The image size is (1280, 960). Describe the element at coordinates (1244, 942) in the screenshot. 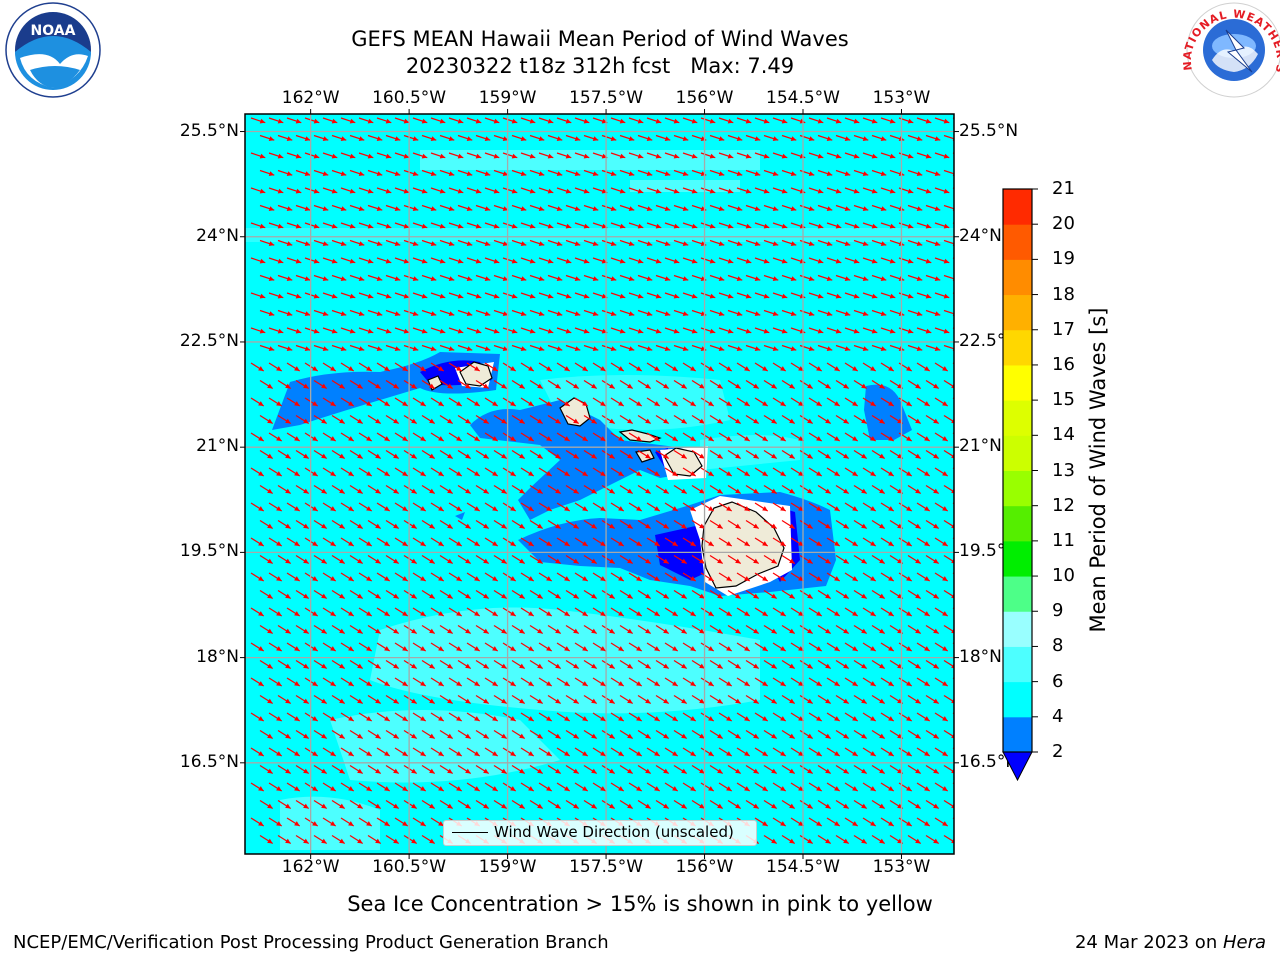

I see `footer-machine: Hera` at that location.